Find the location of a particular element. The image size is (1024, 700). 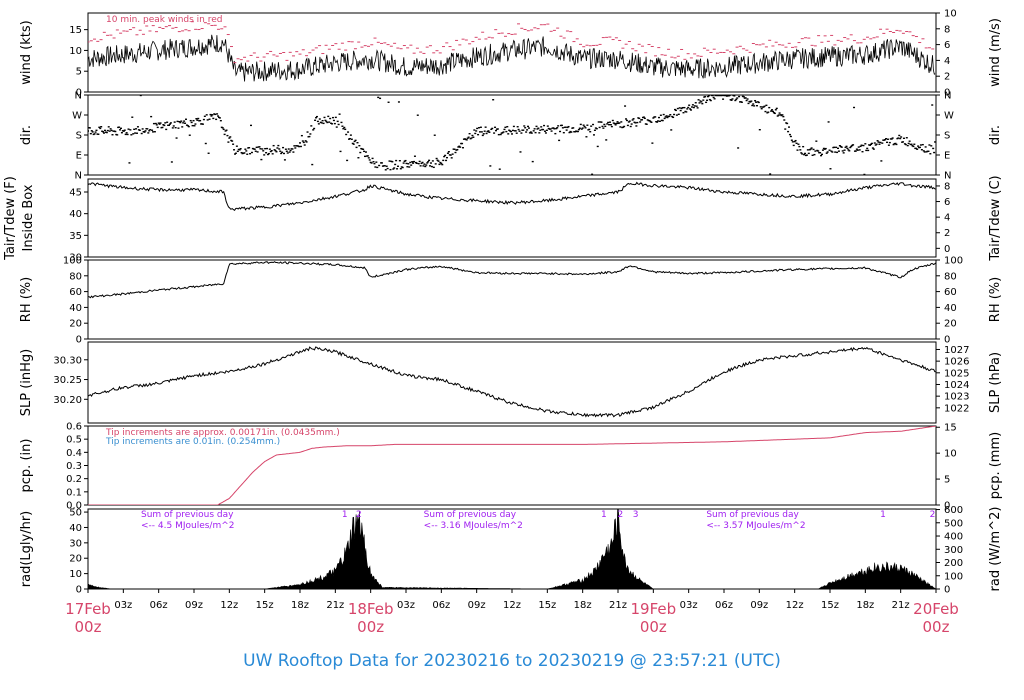

y2-tick-label: 400 is located at coordinates (953, 537).